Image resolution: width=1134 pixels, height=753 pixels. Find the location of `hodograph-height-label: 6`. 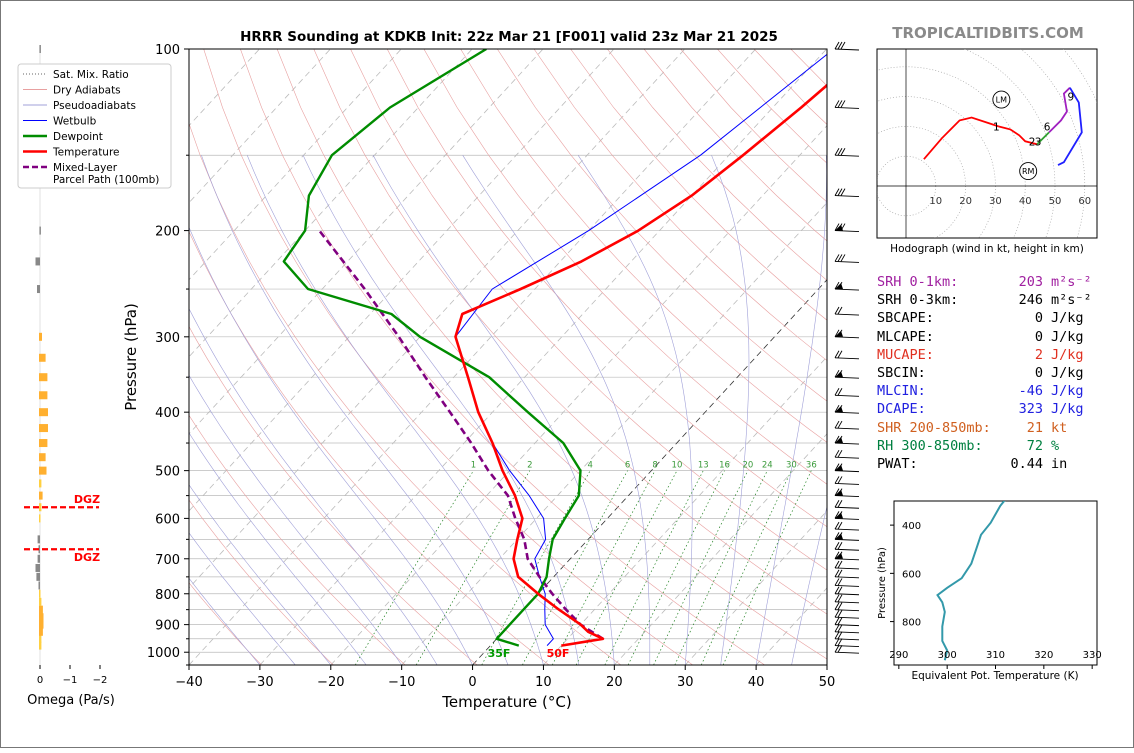

hodograph-height-label: 6 is located at coordinates (1047, 127).